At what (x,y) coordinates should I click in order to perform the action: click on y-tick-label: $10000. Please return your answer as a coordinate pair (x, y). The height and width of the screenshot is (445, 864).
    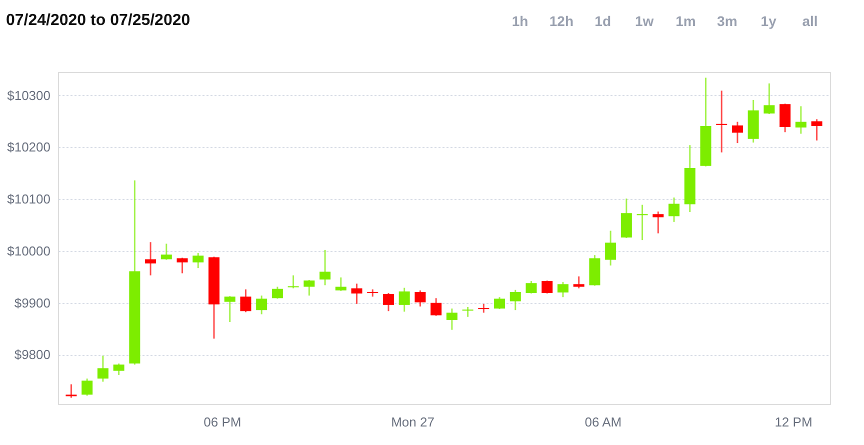
    Looking at the image, I should click on (28, 250).